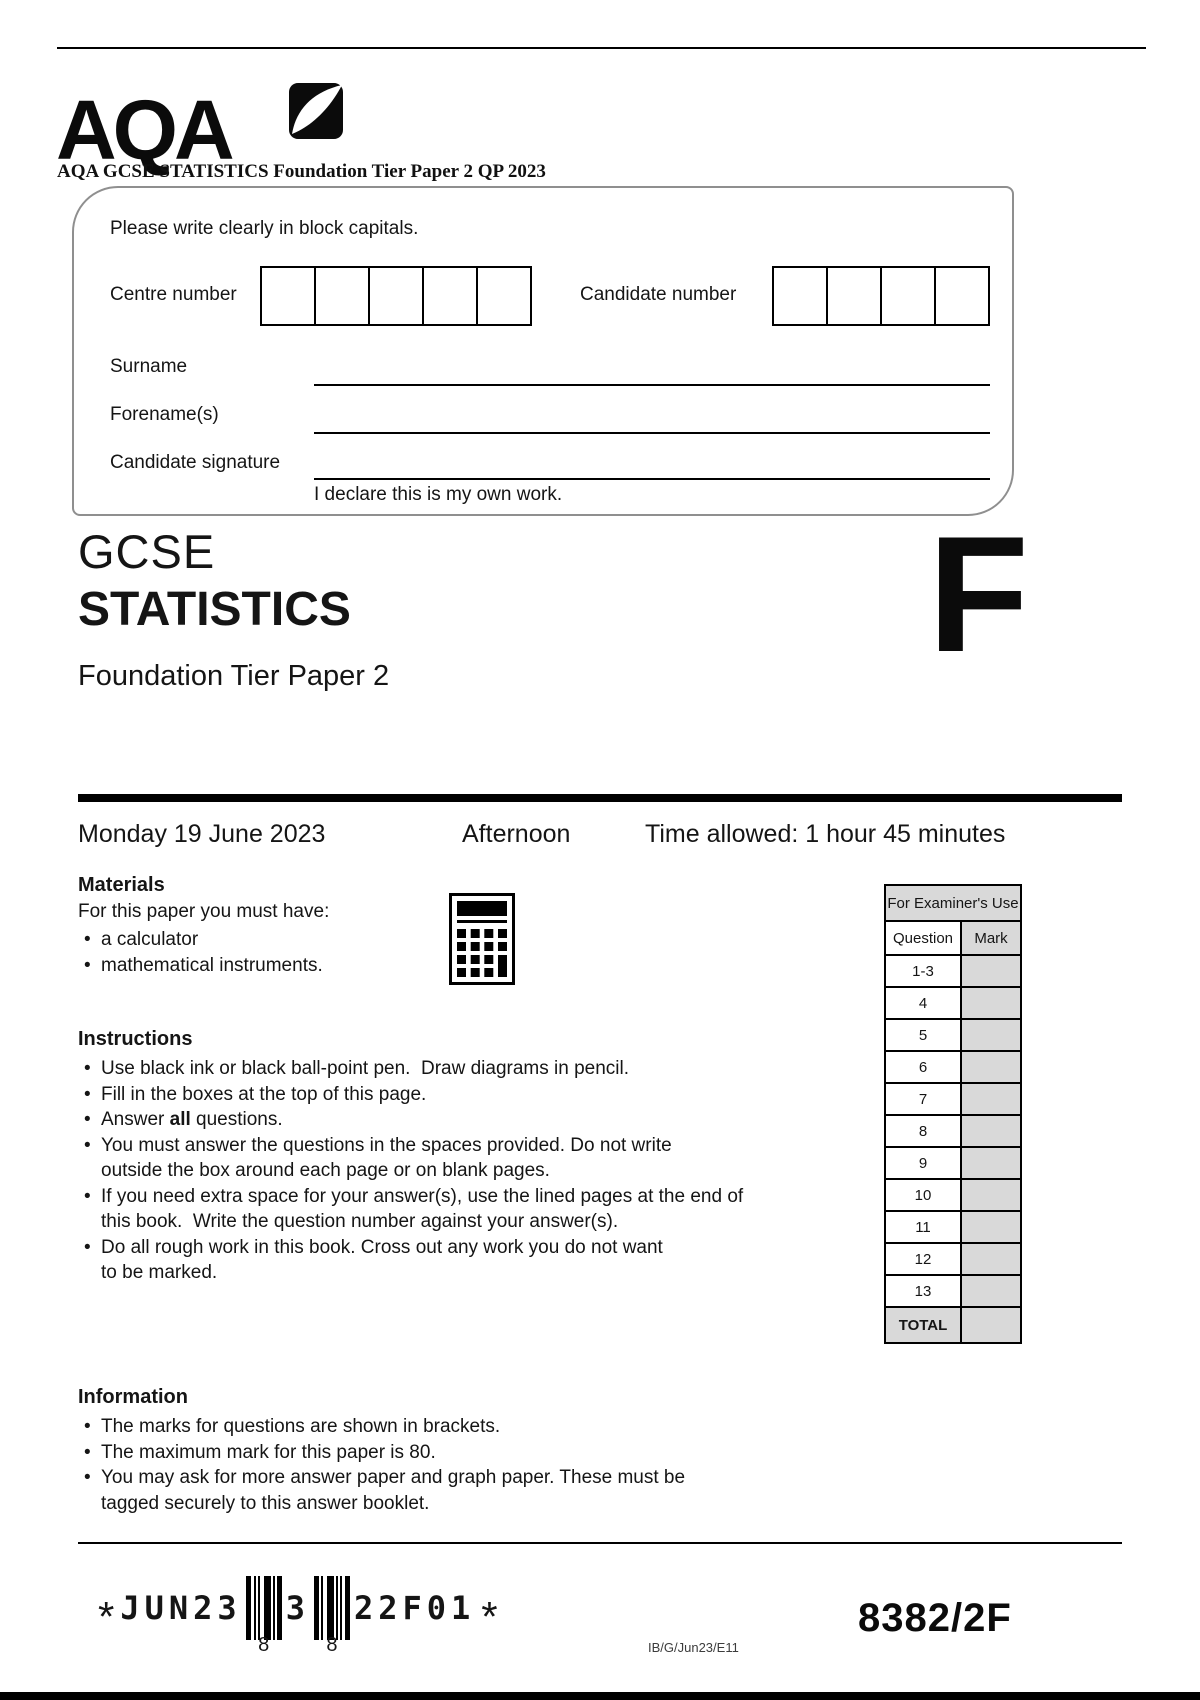 The height and width of the screenshot is (1700, 1200). Describe the element at coordinates (693, 1647) in the screenshot. I see `imprint-code: IB/G/Jun23/E11` at that location.